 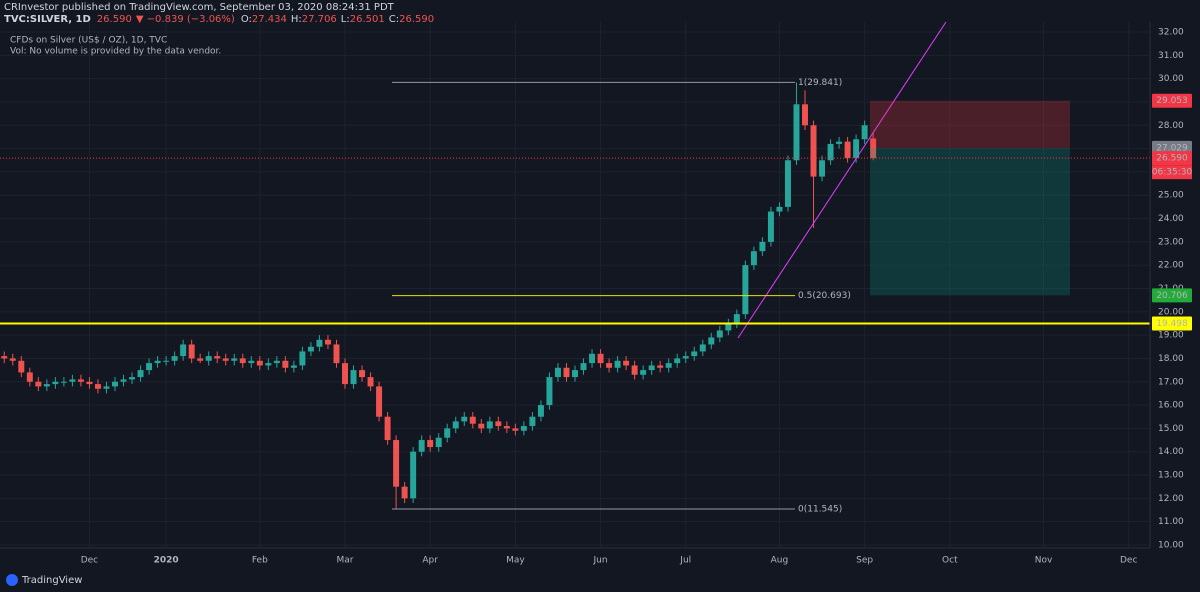 I want to click on y-tick-label: 28.00, so click(x=1171, y=126).